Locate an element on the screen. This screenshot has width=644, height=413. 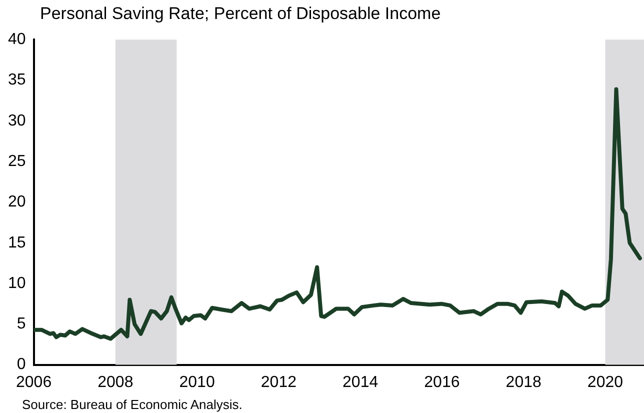
y-tick-label: 30 is located at coordinates (17, 121).